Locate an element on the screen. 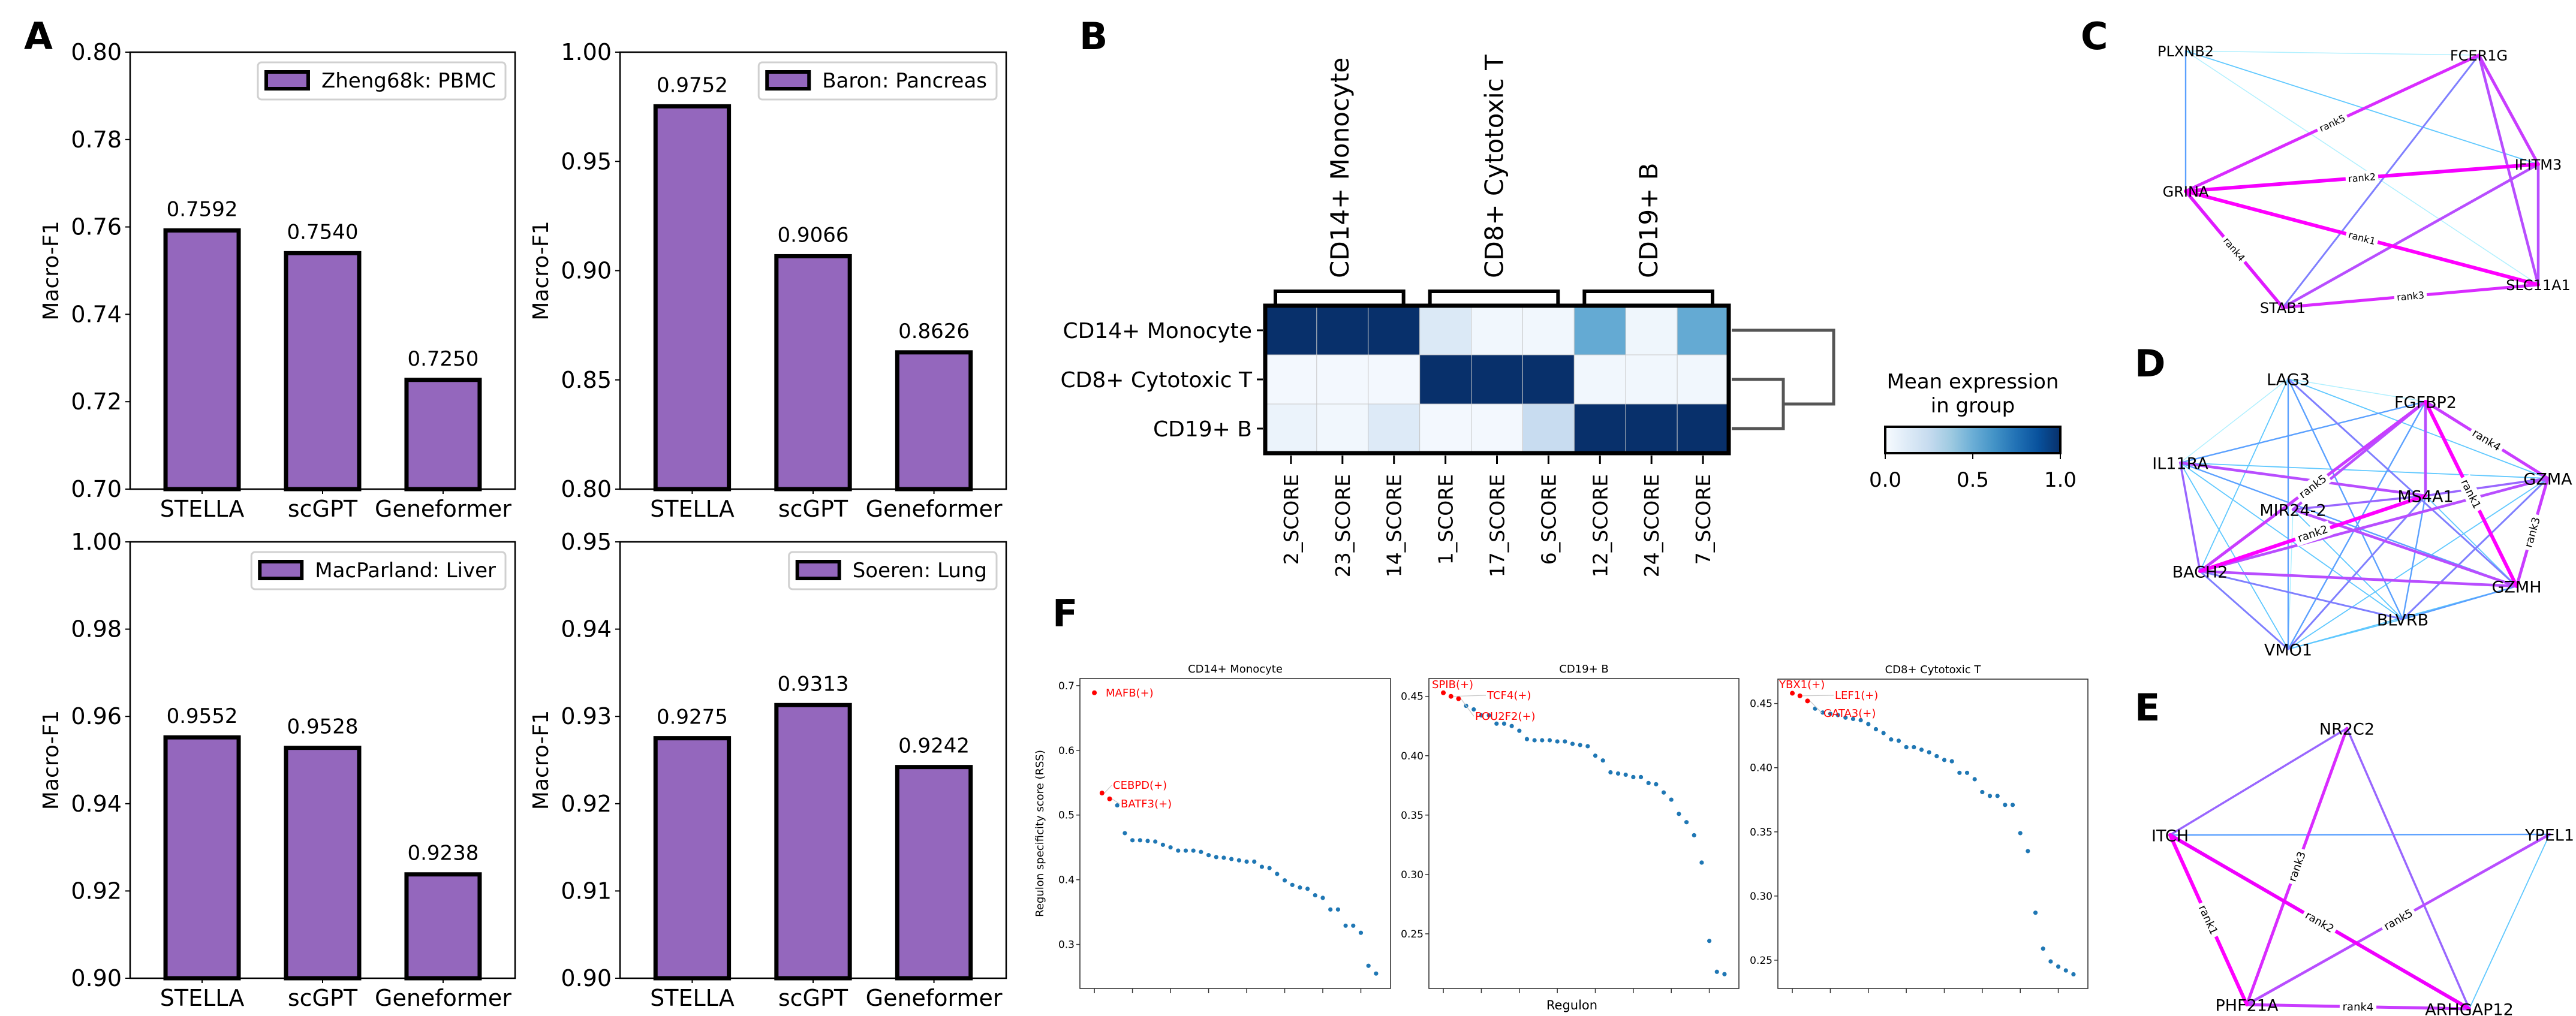 The image size is (2576, 1016). highlighted-point is located at coordinates (1807, 701).